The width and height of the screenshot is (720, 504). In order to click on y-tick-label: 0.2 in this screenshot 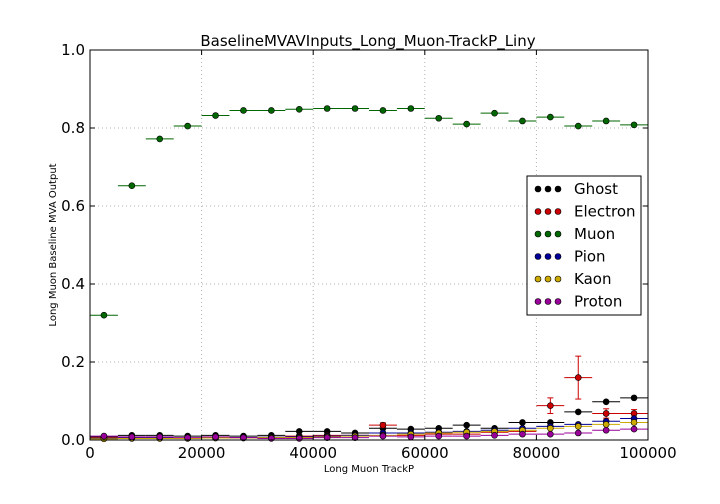, I will do `click(73, 362)`.